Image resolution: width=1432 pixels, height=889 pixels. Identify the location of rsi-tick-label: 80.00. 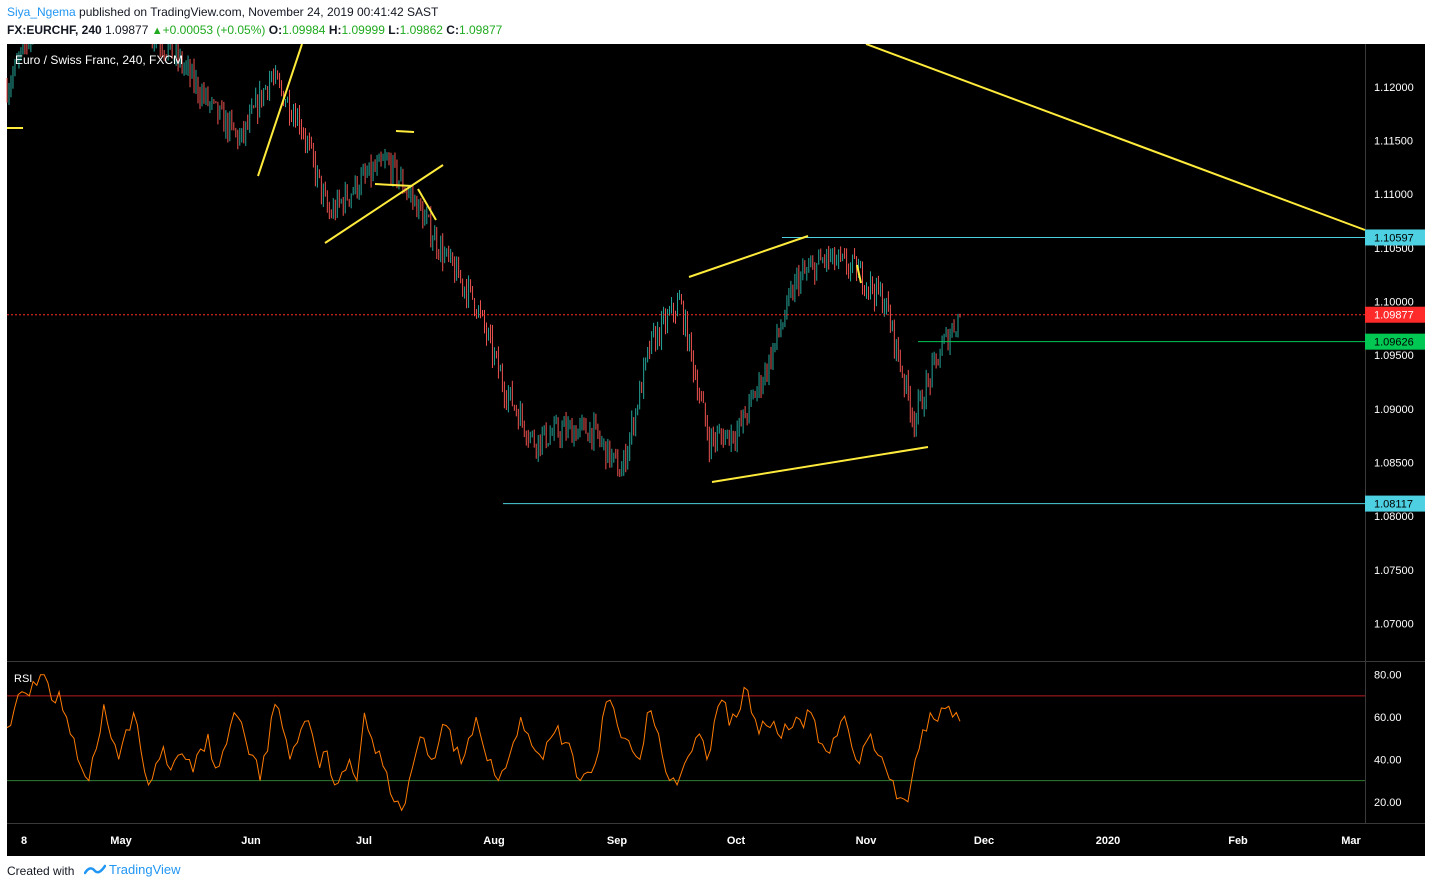
(1388, 676).